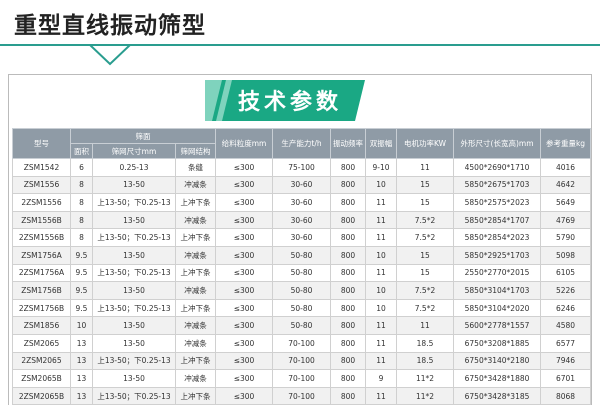  Describe the element at coordinates (41, 237) in the screenshot. I see `table-cell: 2ZSM1556B` at that location.